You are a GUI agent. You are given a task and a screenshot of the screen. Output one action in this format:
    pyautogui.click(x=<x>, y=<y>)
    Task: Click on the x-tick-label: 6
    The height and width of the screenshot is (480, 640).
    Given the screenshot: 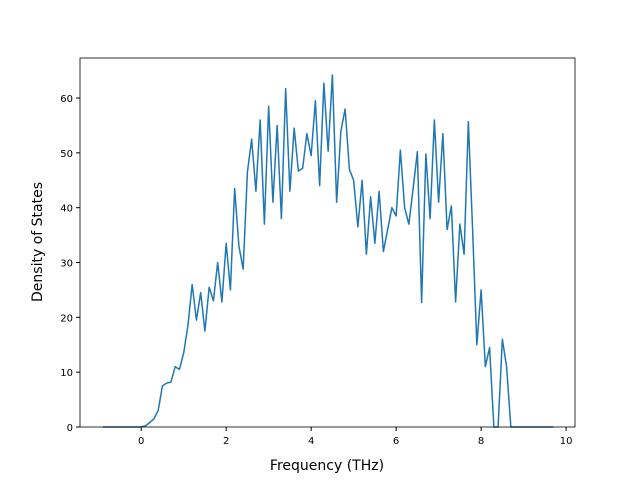 What is the action you would take?
    pyautogui.click(x=396, y=441)
    